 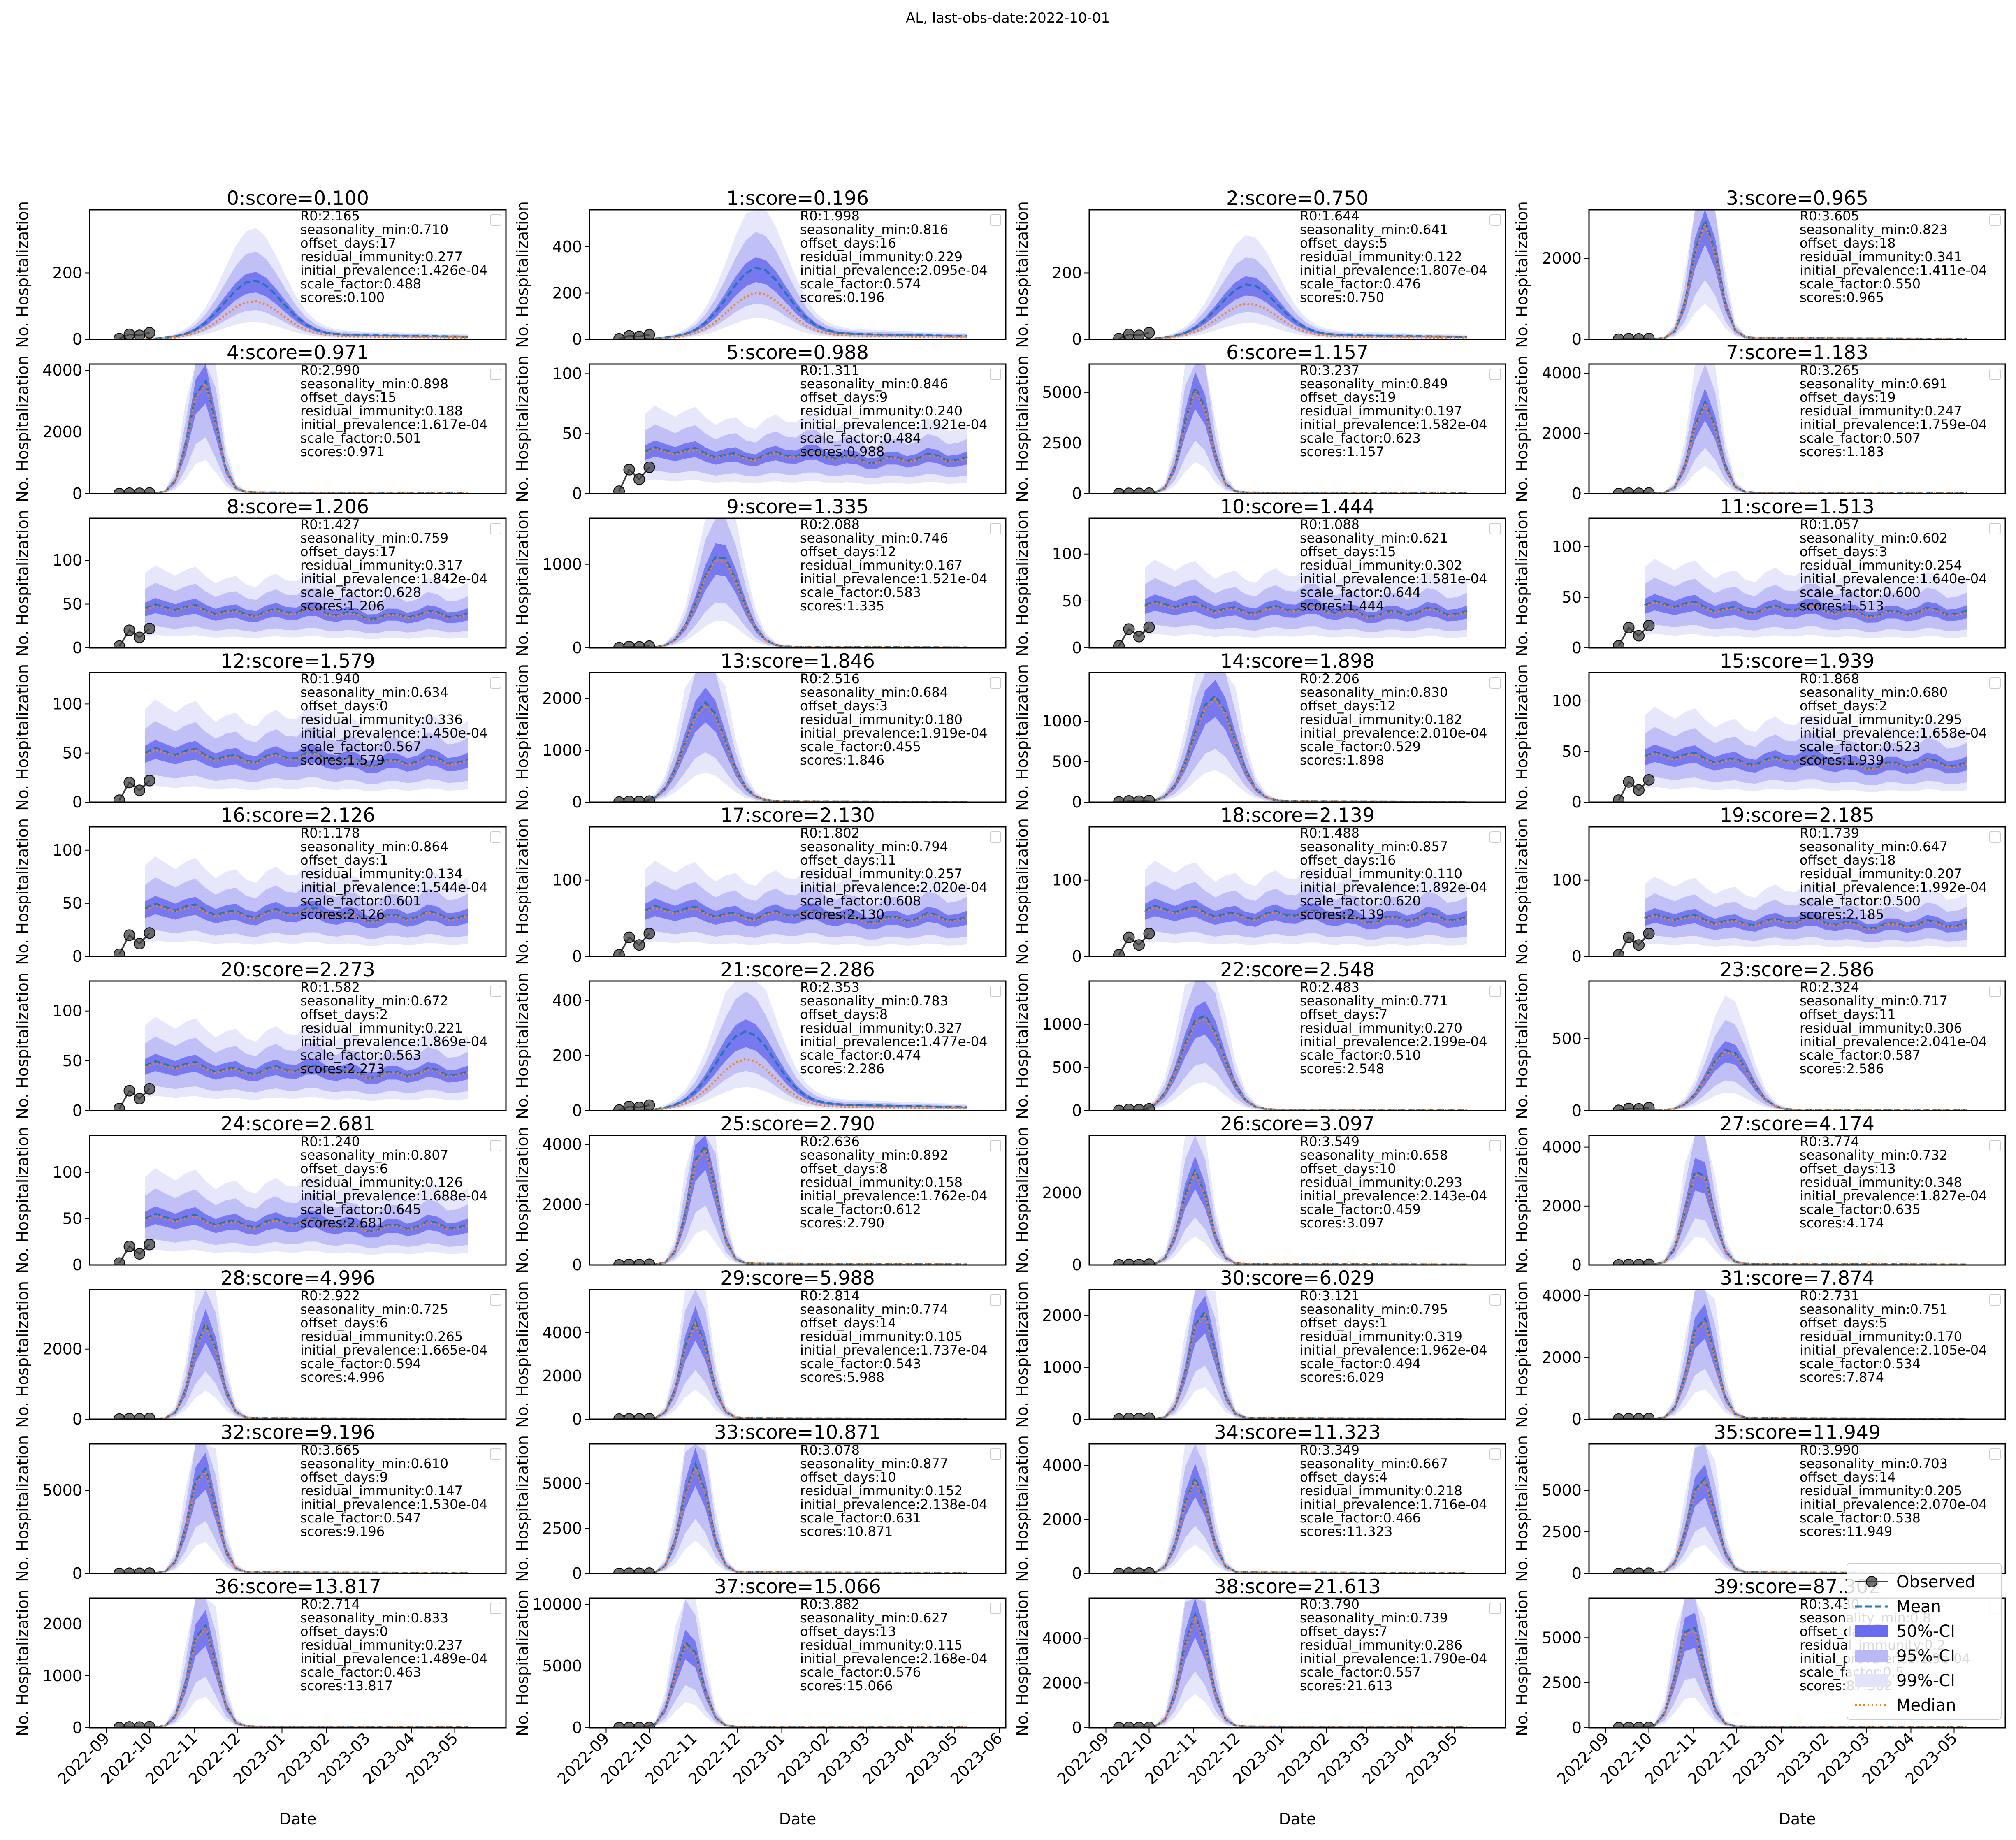 I want to click on panel-35-ytick-label: 2500, so click(x=1562, y=1532).